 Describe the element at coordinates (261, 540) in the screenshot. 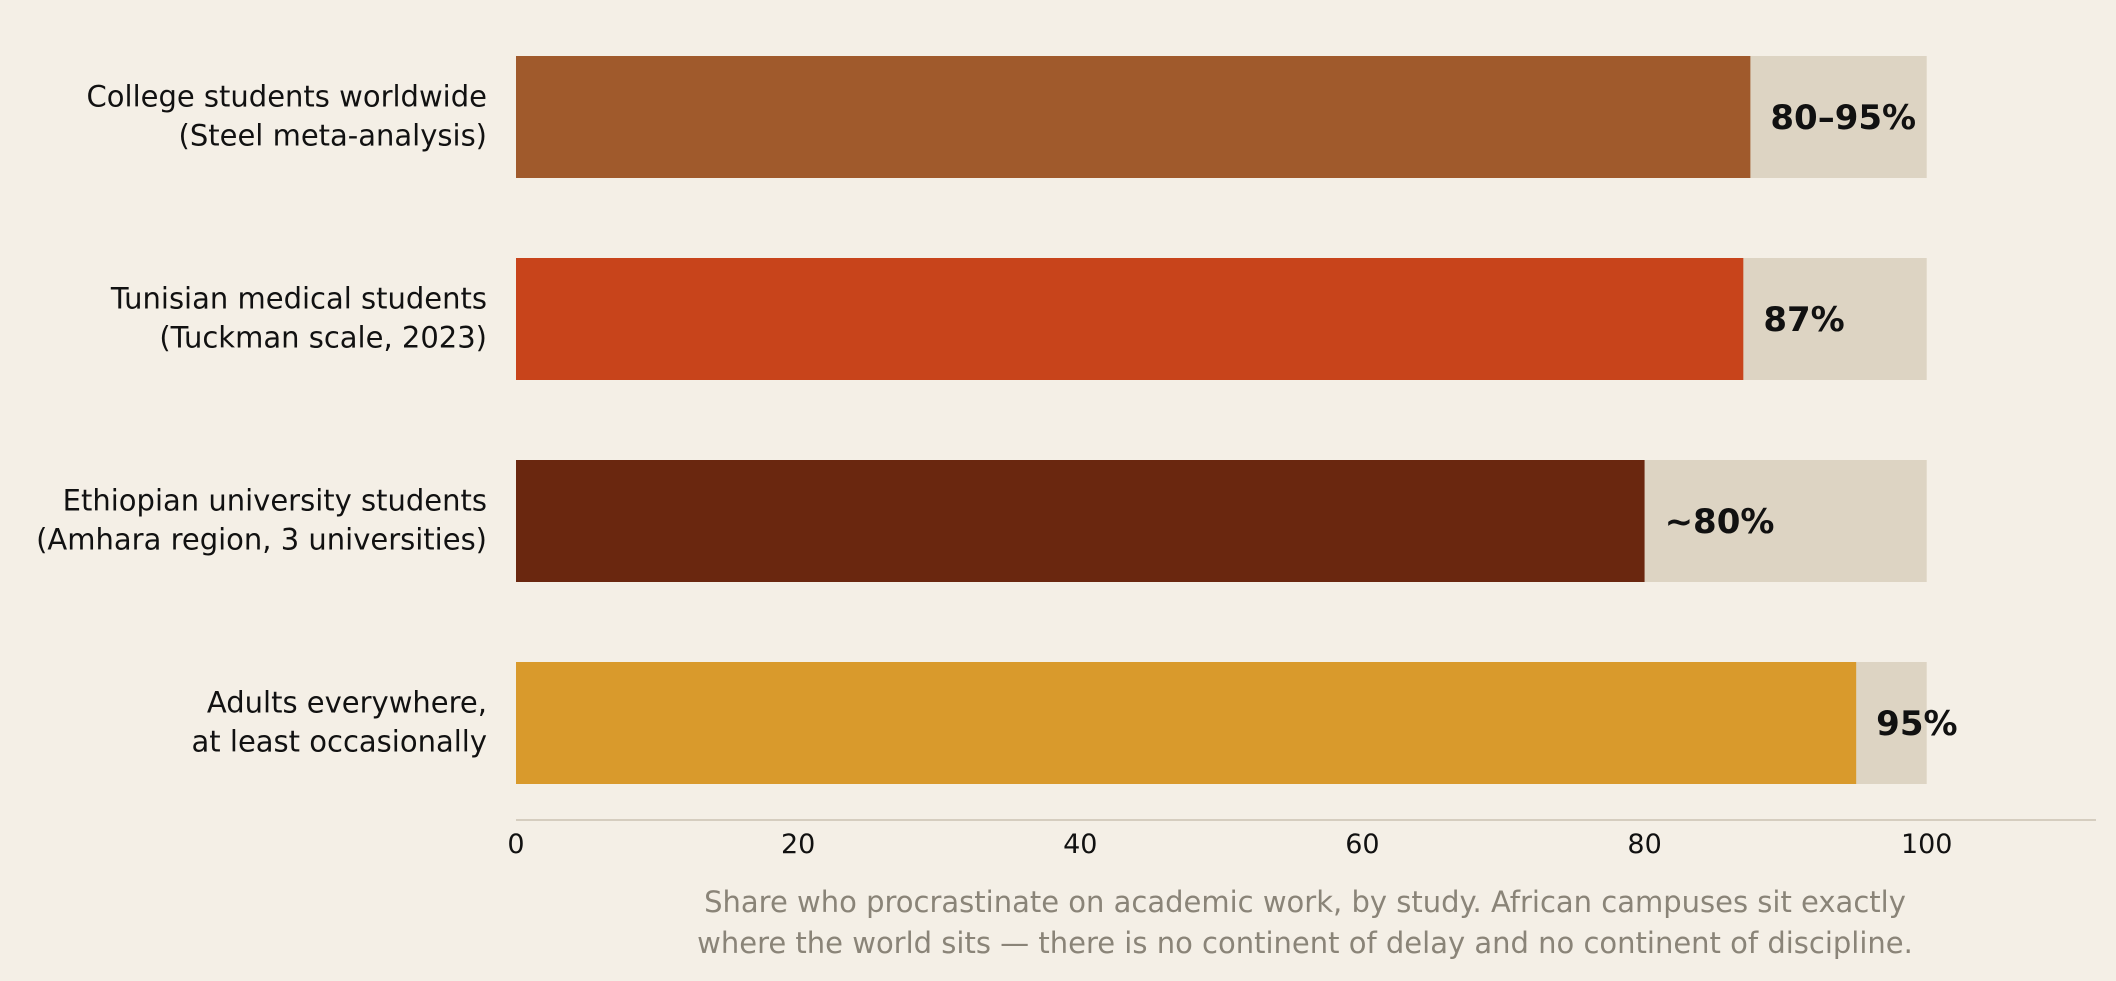

I see `category-label-3-line-2: (Amhara region, 3 universities)` at that location.